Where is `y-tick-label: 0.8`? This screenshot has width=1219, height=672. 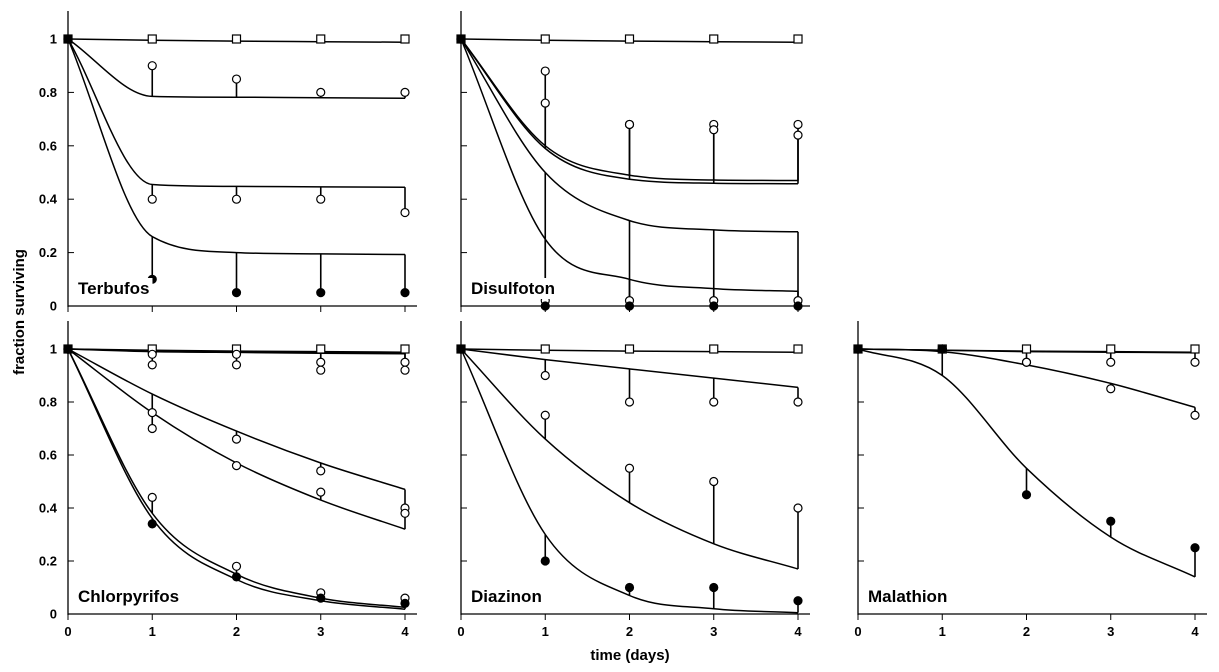
y-tick-label: 0.8 is located at coordinates (48, 402).